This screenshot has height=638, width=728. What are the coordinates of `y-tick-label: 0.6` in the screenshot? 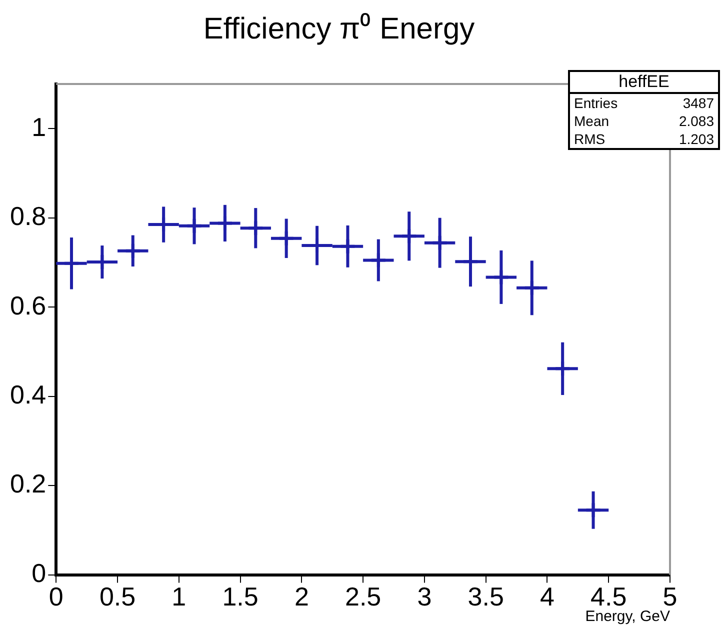 It's located at (28, 305).